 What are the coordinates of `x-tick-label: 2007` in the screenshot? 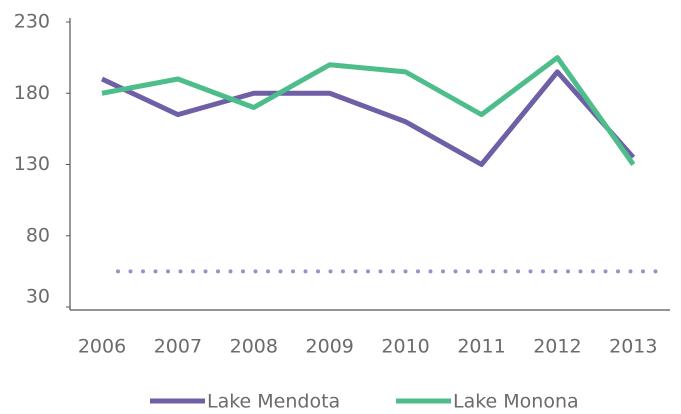 It's located at (178, 347).